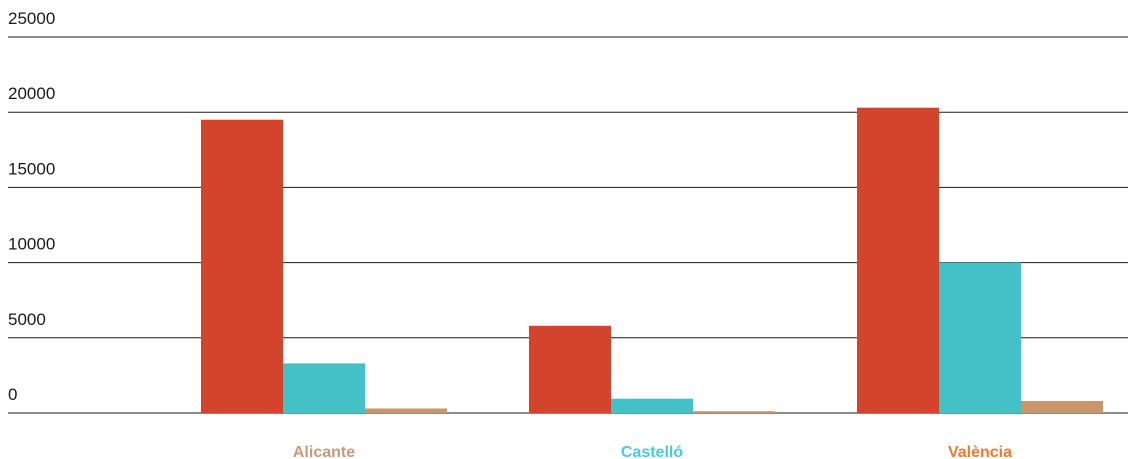 The width and height of the screenshot is (1128, 459). What do you see at coordinates (31, 206) in the screenshot?
I see `y-axis-ticks: 0 5000 10000 15000 20000 25000` at bounding box center [31, 206].